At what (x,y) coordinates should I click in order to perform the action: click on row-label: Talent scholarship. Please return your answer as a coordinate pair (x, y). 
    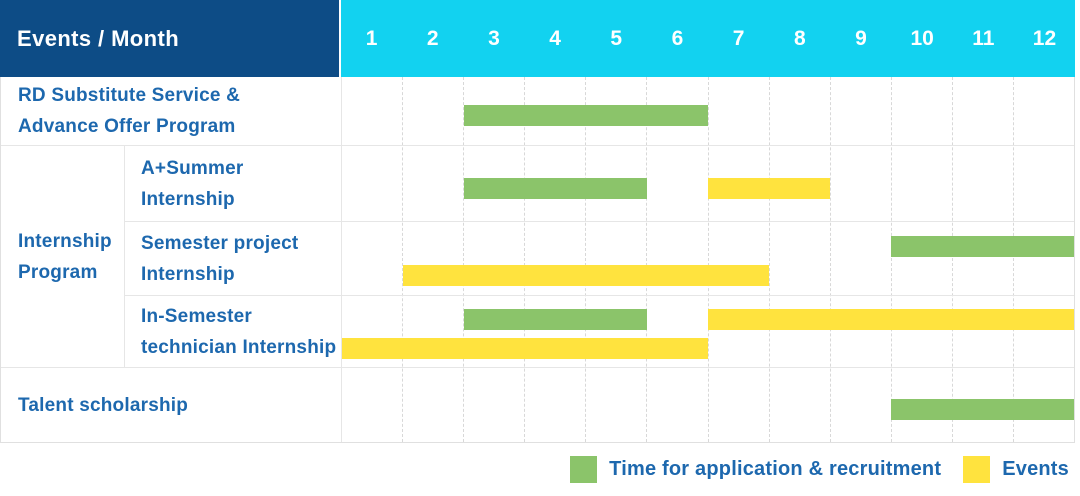
    Looking at the image, I should click on (171, 405).